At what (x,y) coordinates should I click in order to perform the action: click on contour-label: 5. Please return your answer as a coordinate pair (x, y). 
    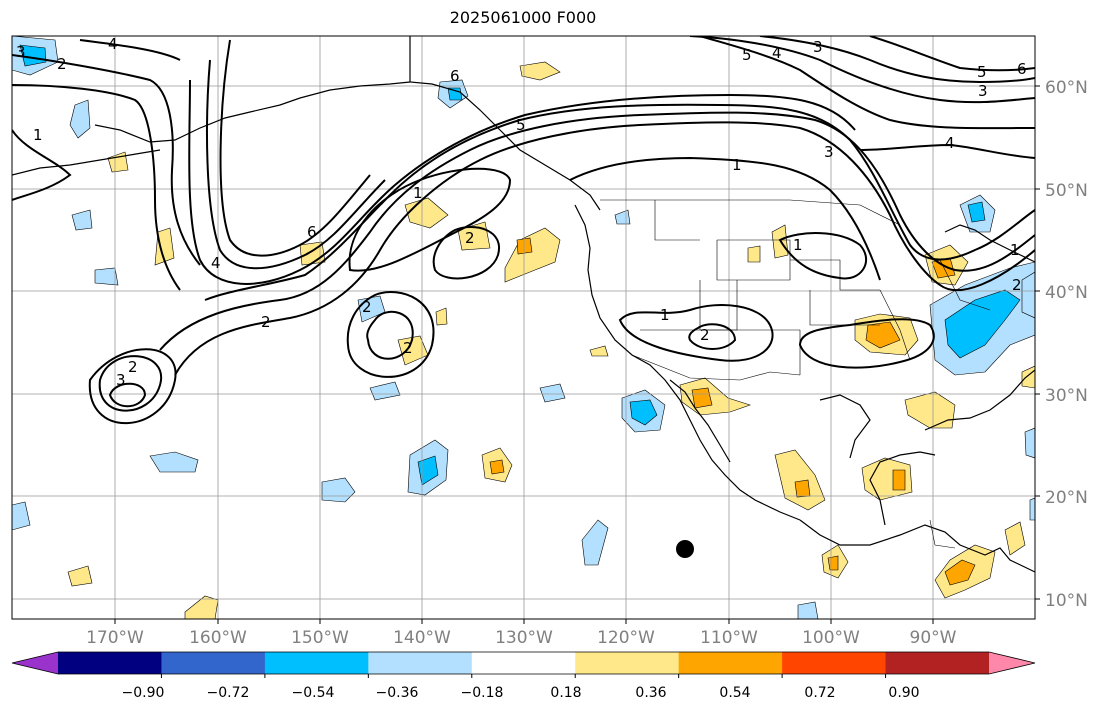
    Looking at the image, I should click on (982, 72).